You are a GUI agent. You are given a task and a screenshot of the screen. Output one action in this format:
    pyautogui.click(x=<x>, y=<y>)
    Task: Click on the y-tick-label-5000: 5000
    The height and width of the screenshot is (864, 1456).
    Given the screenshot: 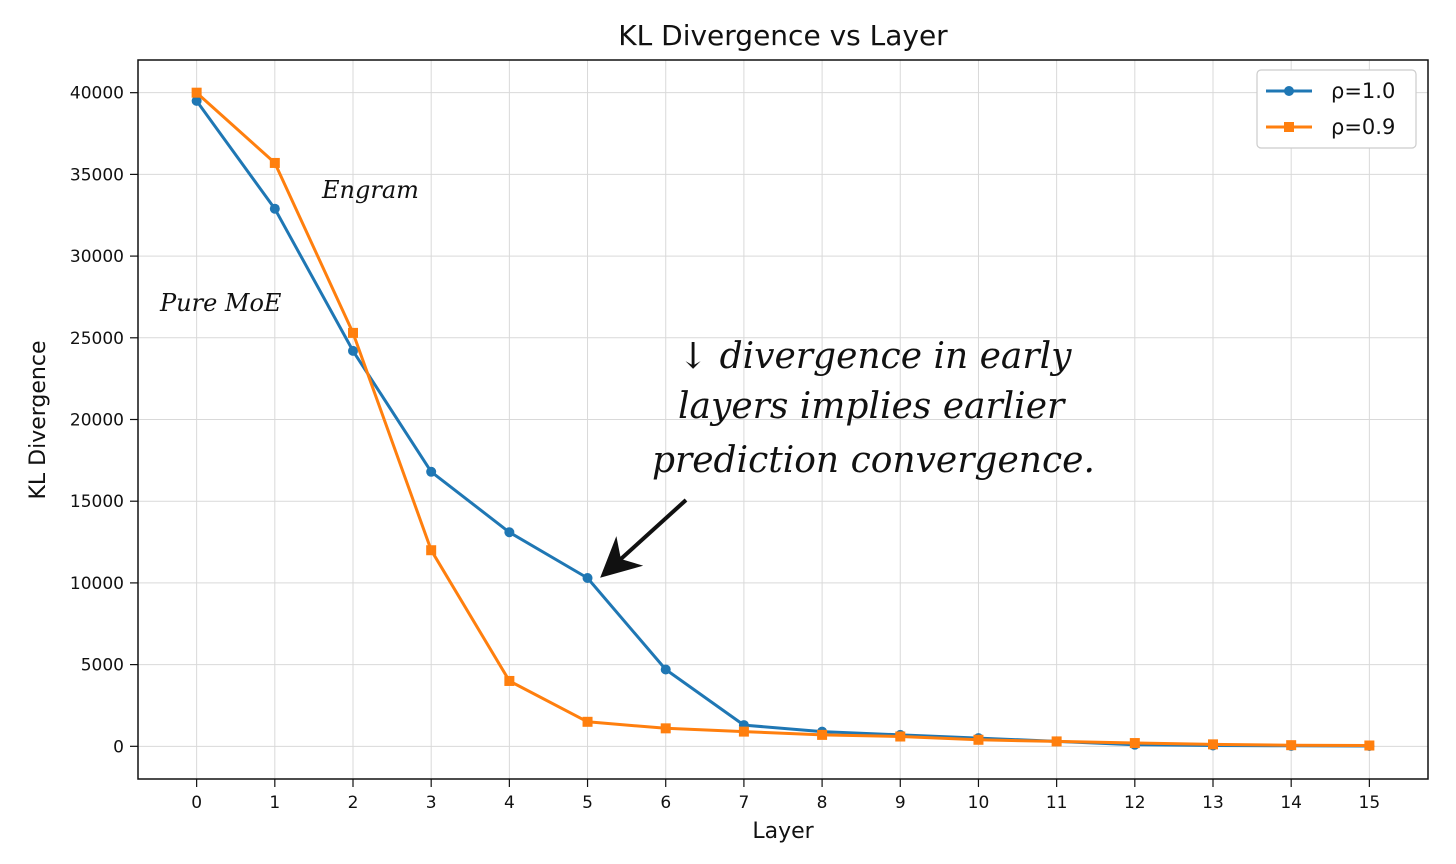 What is the action you would take?
    pyautogui.click(x=102, y=666)
    